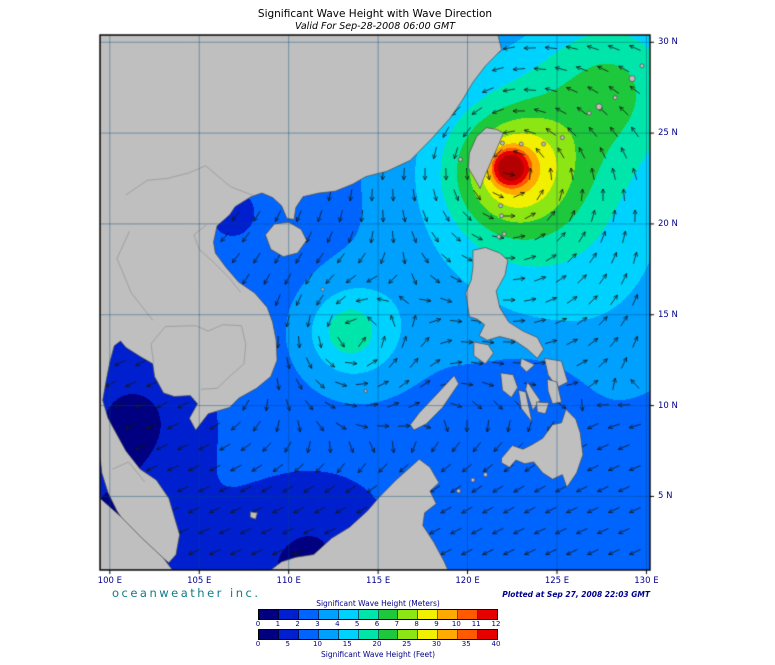  What do you see at coordinates (466, 644) in the screenshot?
I see `legend-tick: 35` at bounding box center [466, 644].